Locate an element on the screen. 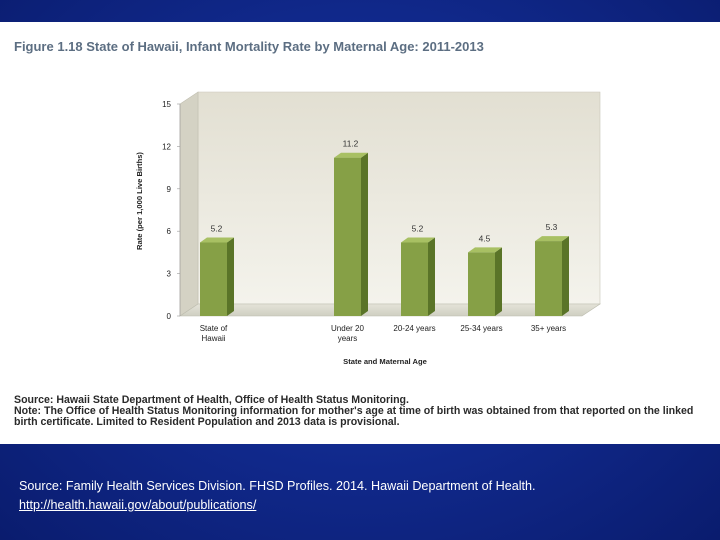  bar-value-label: 4.5 is located at coordinates (485, 238).